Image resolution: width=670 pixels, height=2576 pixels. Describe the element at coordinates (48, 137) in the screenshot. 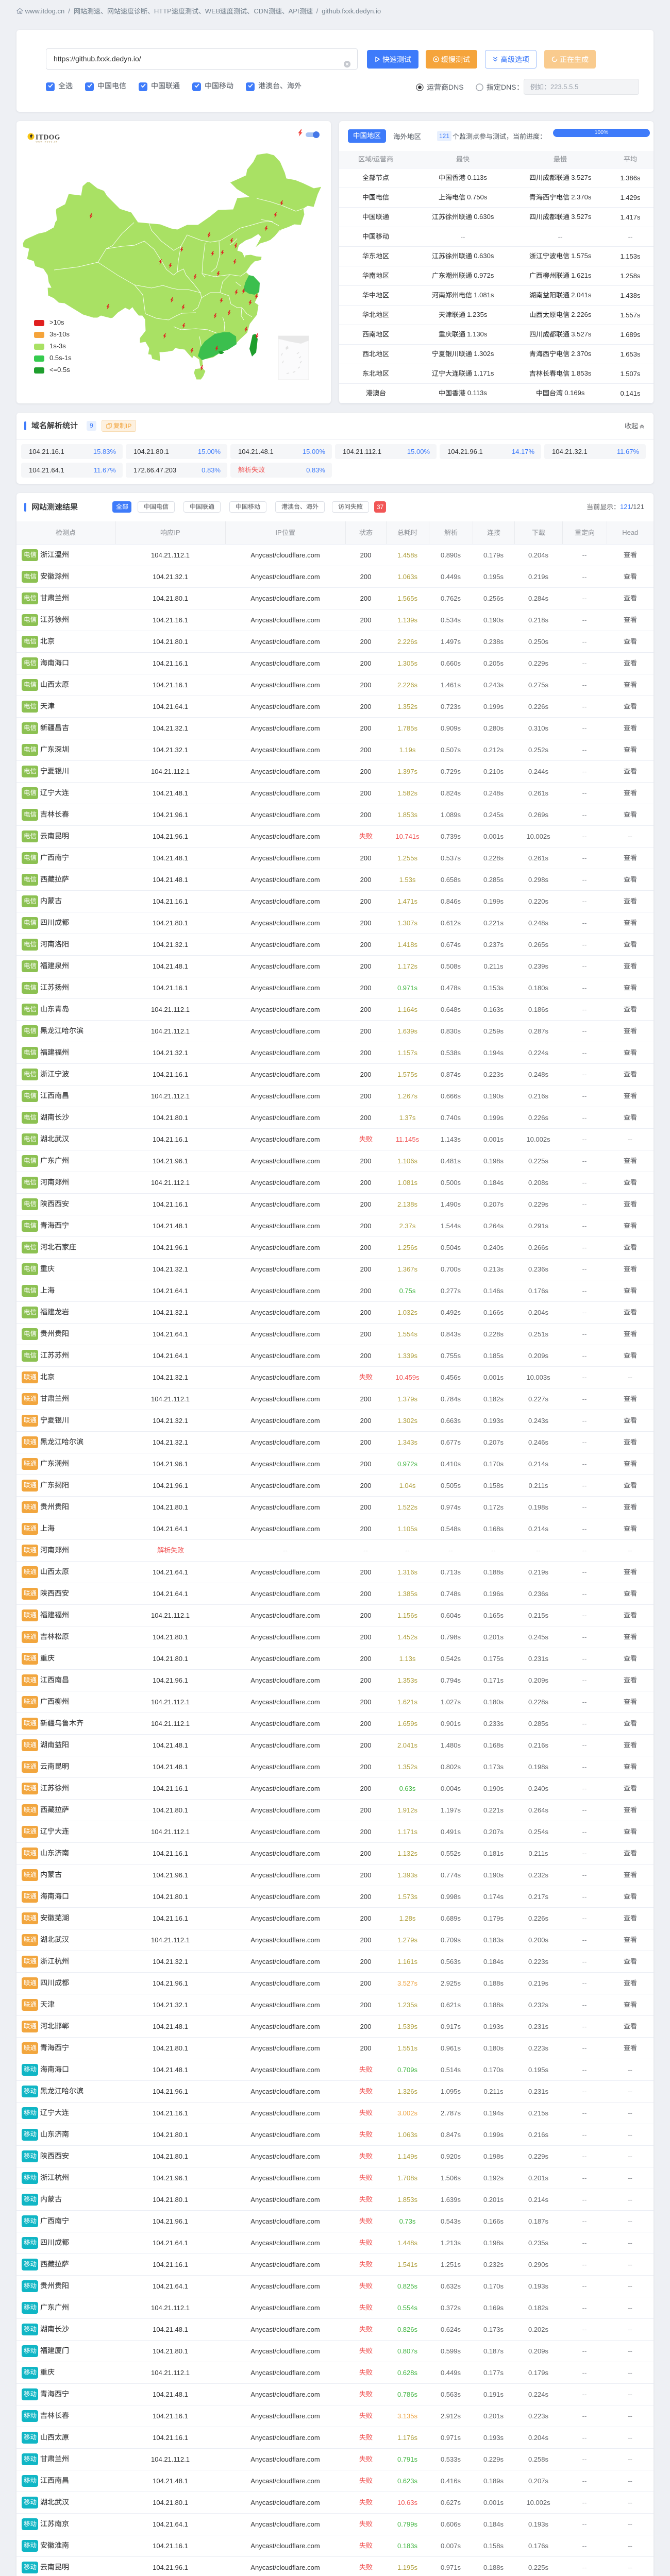

I see `svg-text: ITDOG` at that location.